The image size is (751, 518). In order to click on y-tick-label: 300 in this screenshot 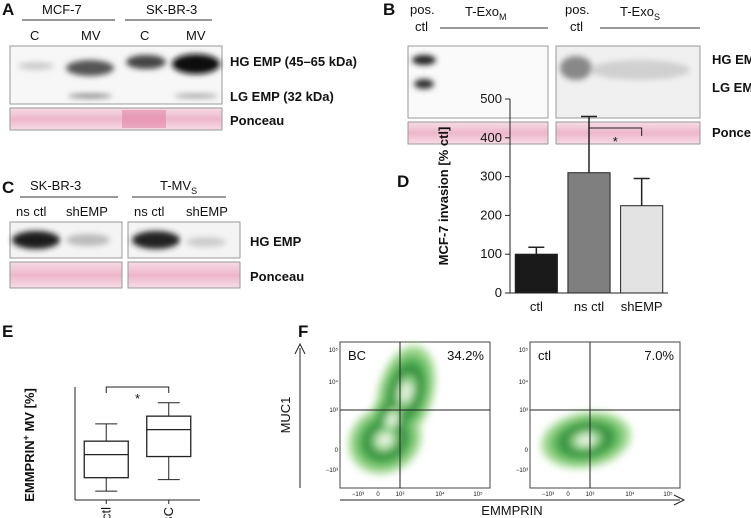, I will do `click(491, 176)`.